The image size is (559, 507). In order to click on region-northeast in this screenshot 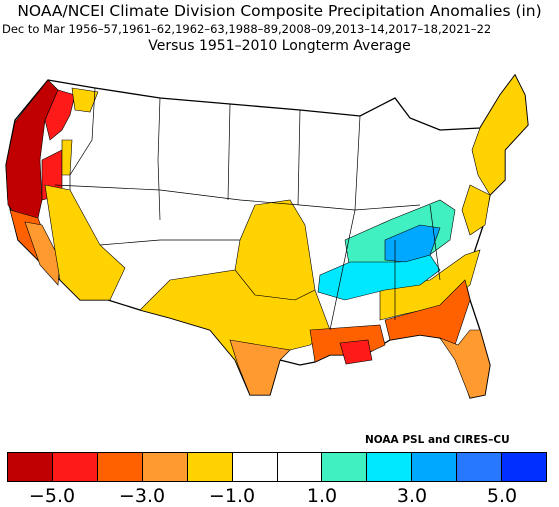, I will do `click(500, 135)`.